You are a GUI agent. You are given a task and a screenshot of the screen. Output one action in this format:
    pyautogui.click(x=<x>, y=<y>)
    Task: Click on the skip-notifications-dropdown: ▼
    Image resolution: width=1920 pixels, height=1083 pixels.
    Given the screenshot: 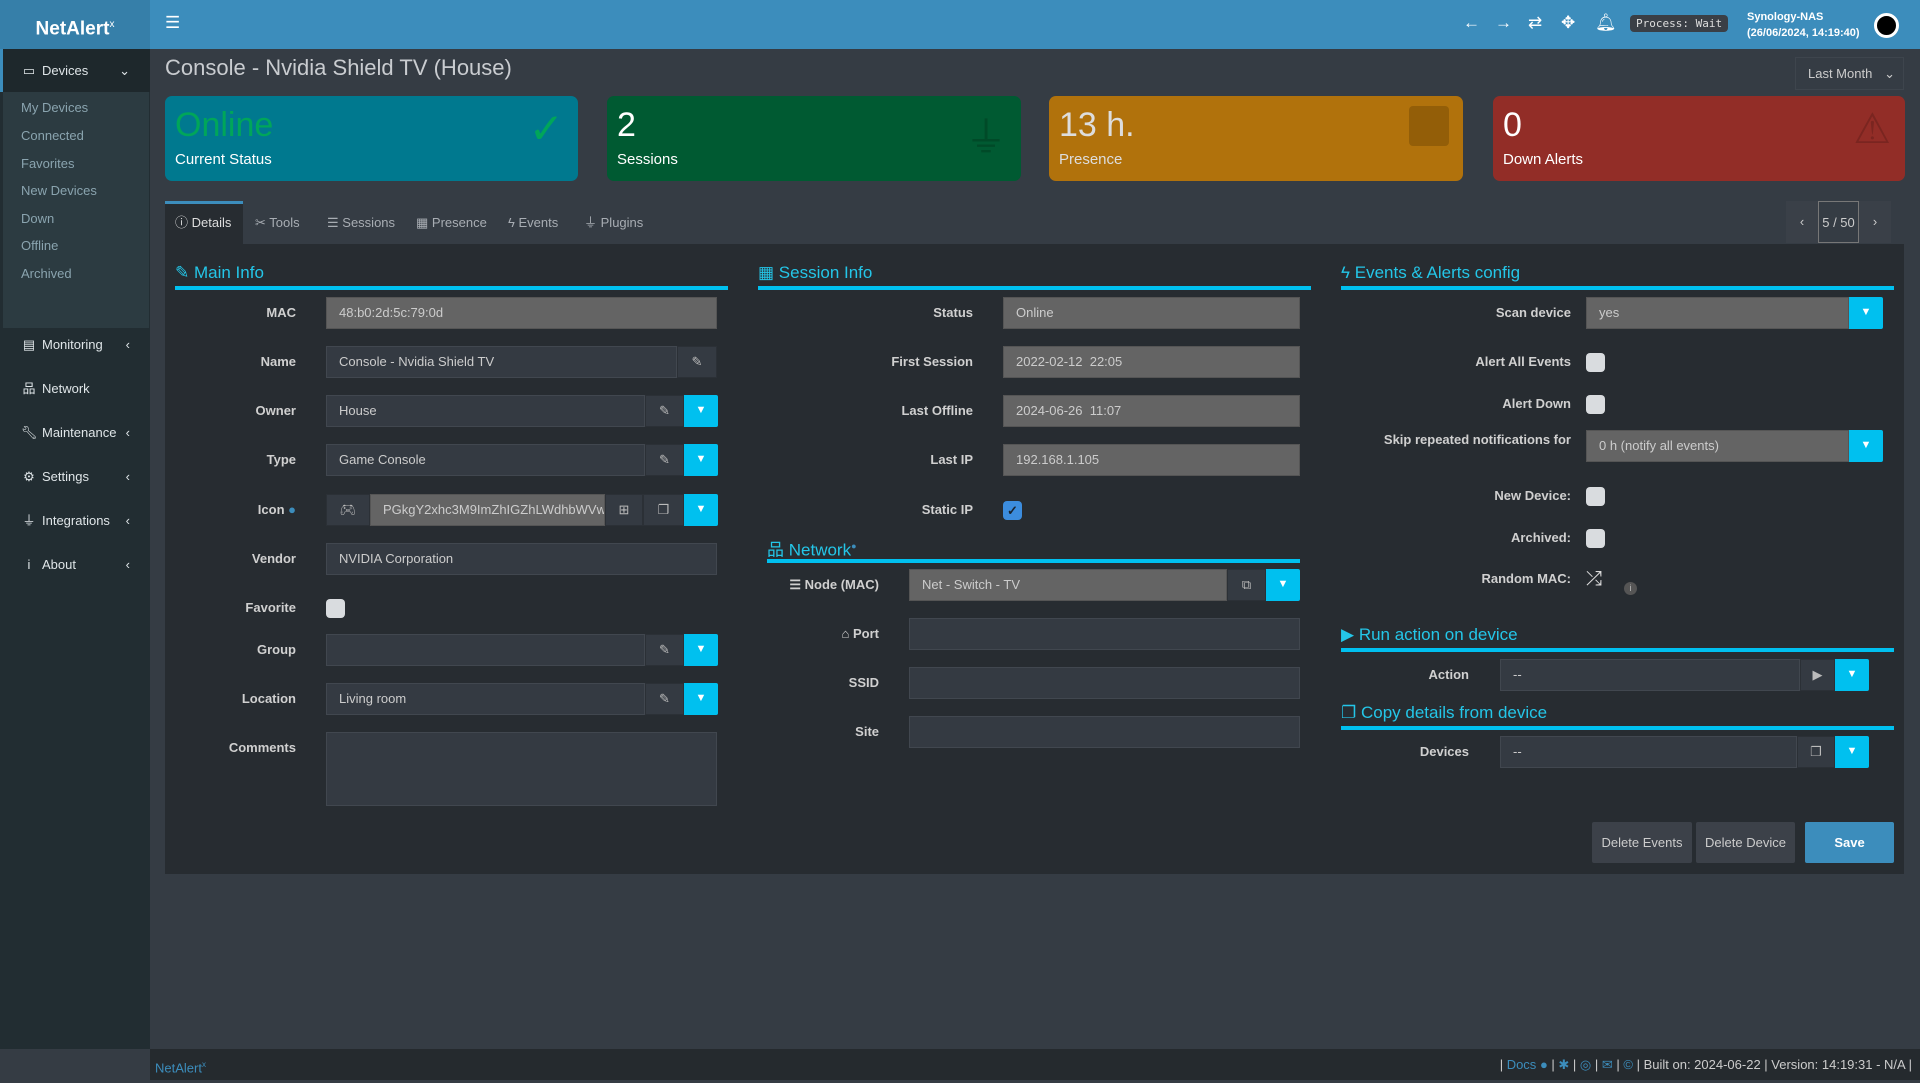 What is the action you would take?
    pyautogui.click(x=1866, y=446)
    